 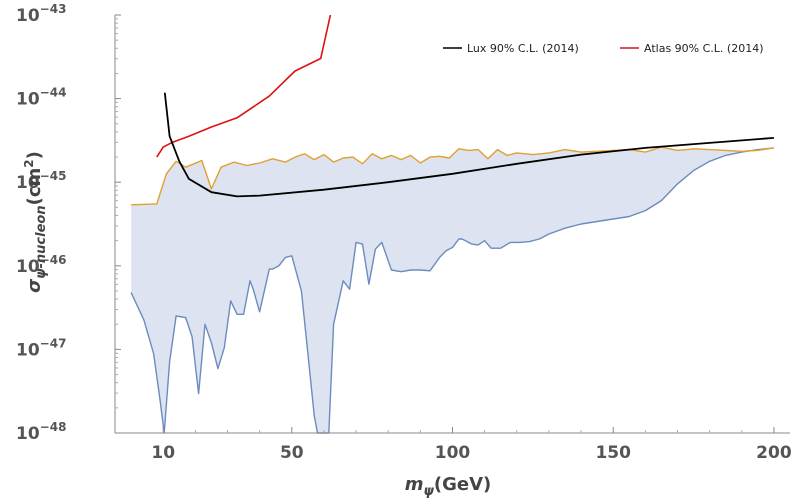 I want to click on x-tick-label: 50, so click(x=292, y=453).